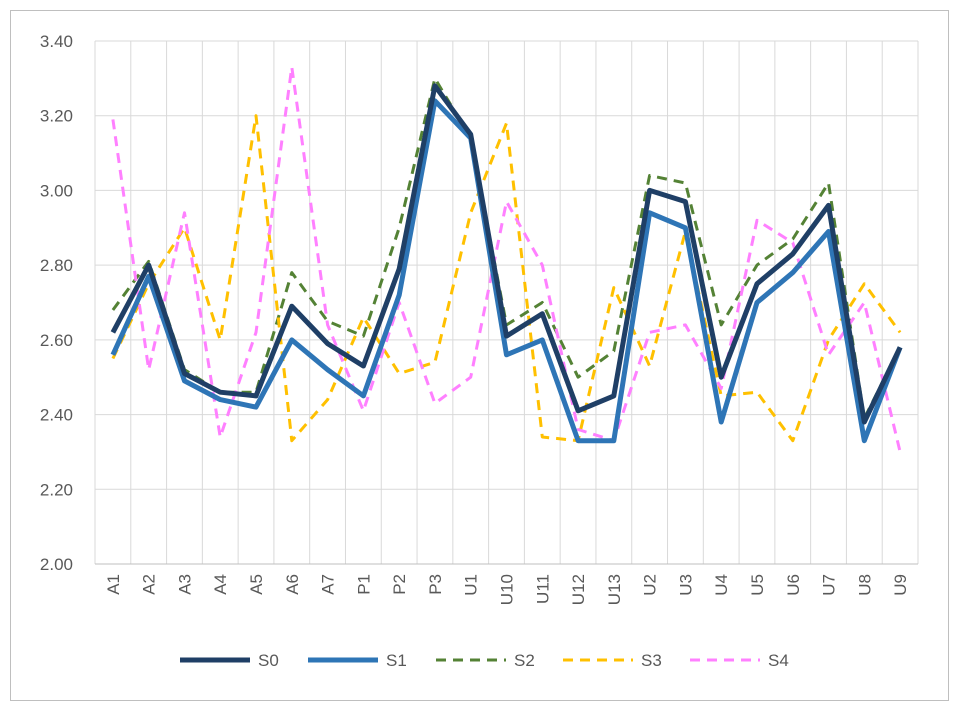  What do you see at coordinates (328, 584) in the screenshot?
I see `x-tick-label: A7` at bounding box center [328, 584].